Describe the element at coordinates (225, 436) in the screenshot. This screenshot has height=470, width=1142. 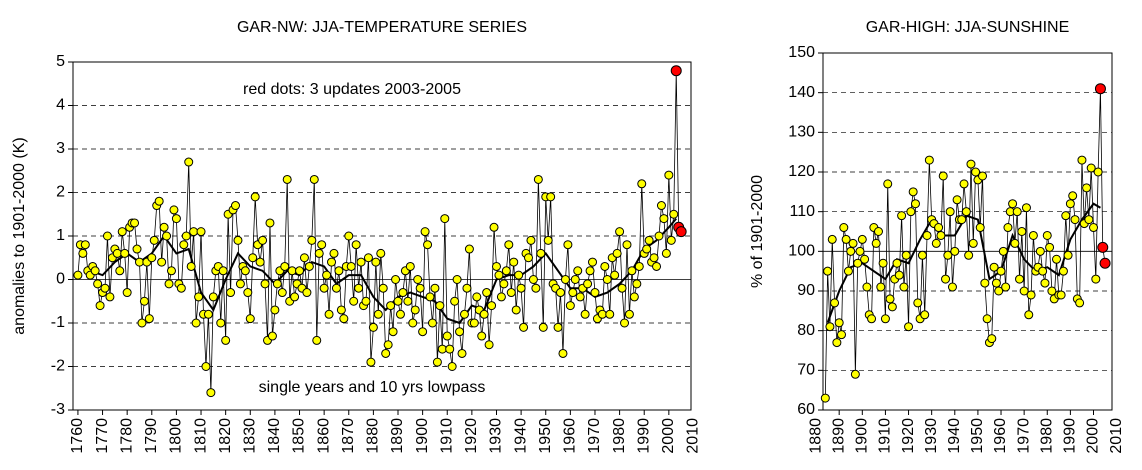
I see `x-tick-label: 1820` at that location.